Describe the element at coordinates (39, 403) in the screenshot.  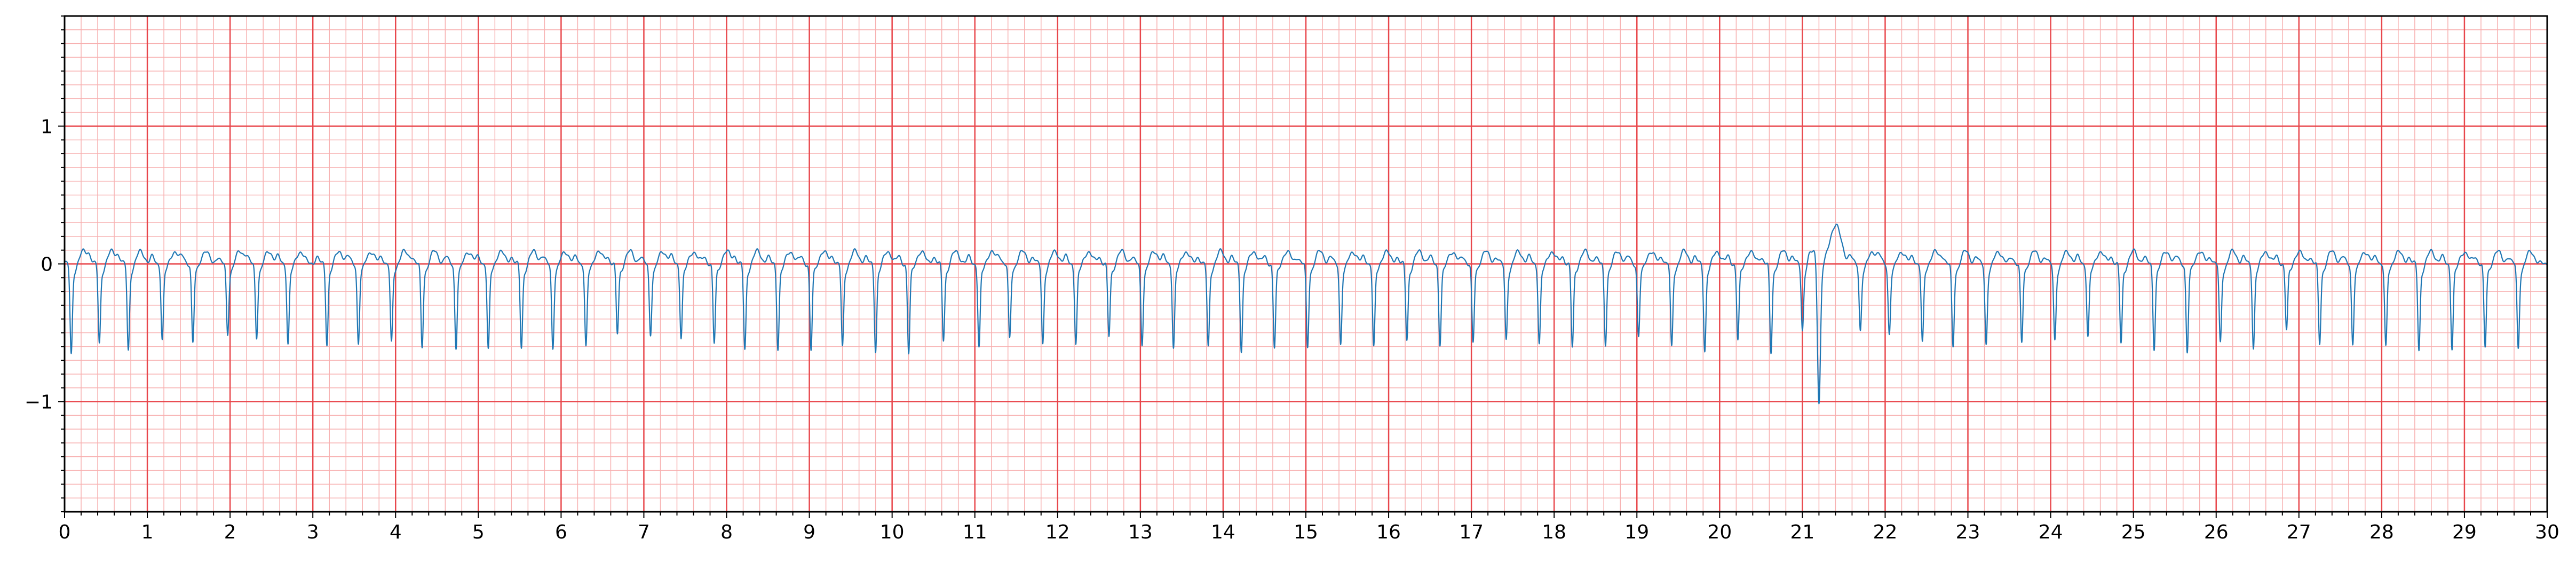
I see `y-tick-label: −1` at that location.